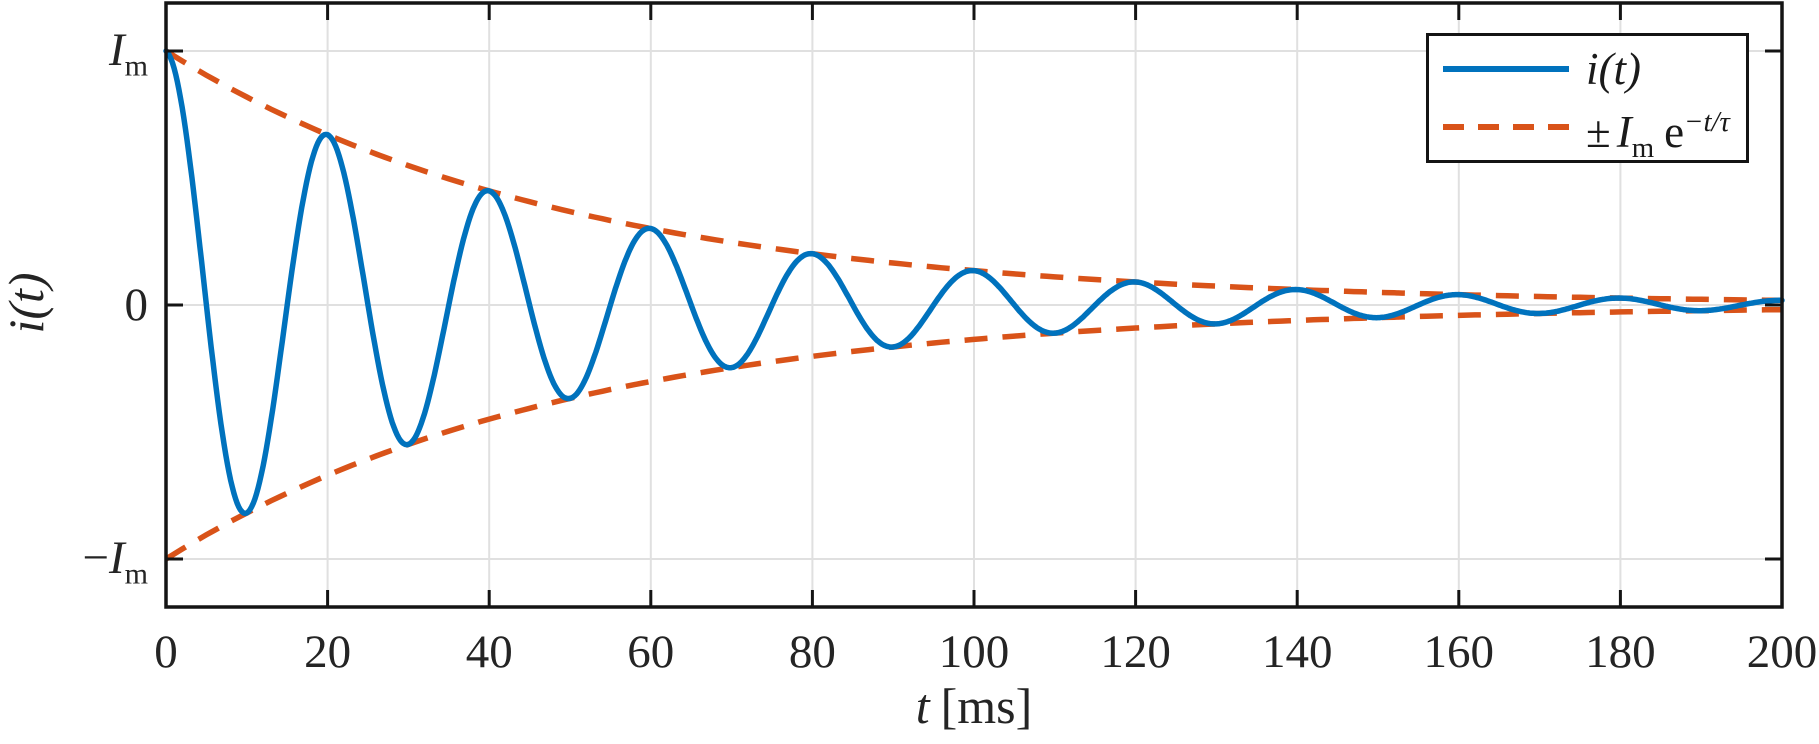 Image resolution: width=1819 pixels, height=744 pixels. What do you see at coordinates (1620, 652) in the screenshot?
I see `x-tick-label: 180` at bounding box center [1620, 652].